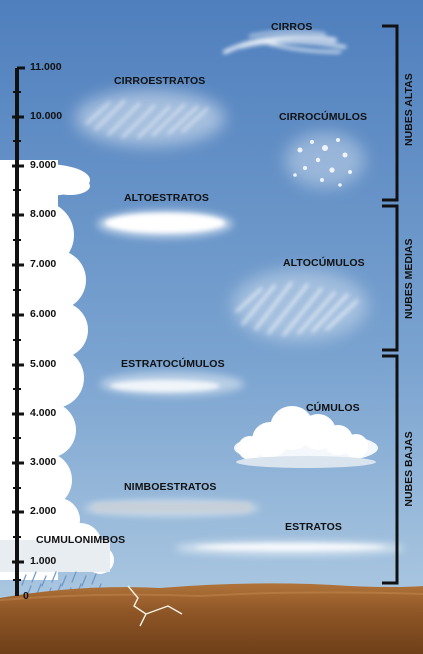 Image resolution: width=423 pixels, height=654 pixels. I want to click on cirroestratos-cloud, so click(150, 118).